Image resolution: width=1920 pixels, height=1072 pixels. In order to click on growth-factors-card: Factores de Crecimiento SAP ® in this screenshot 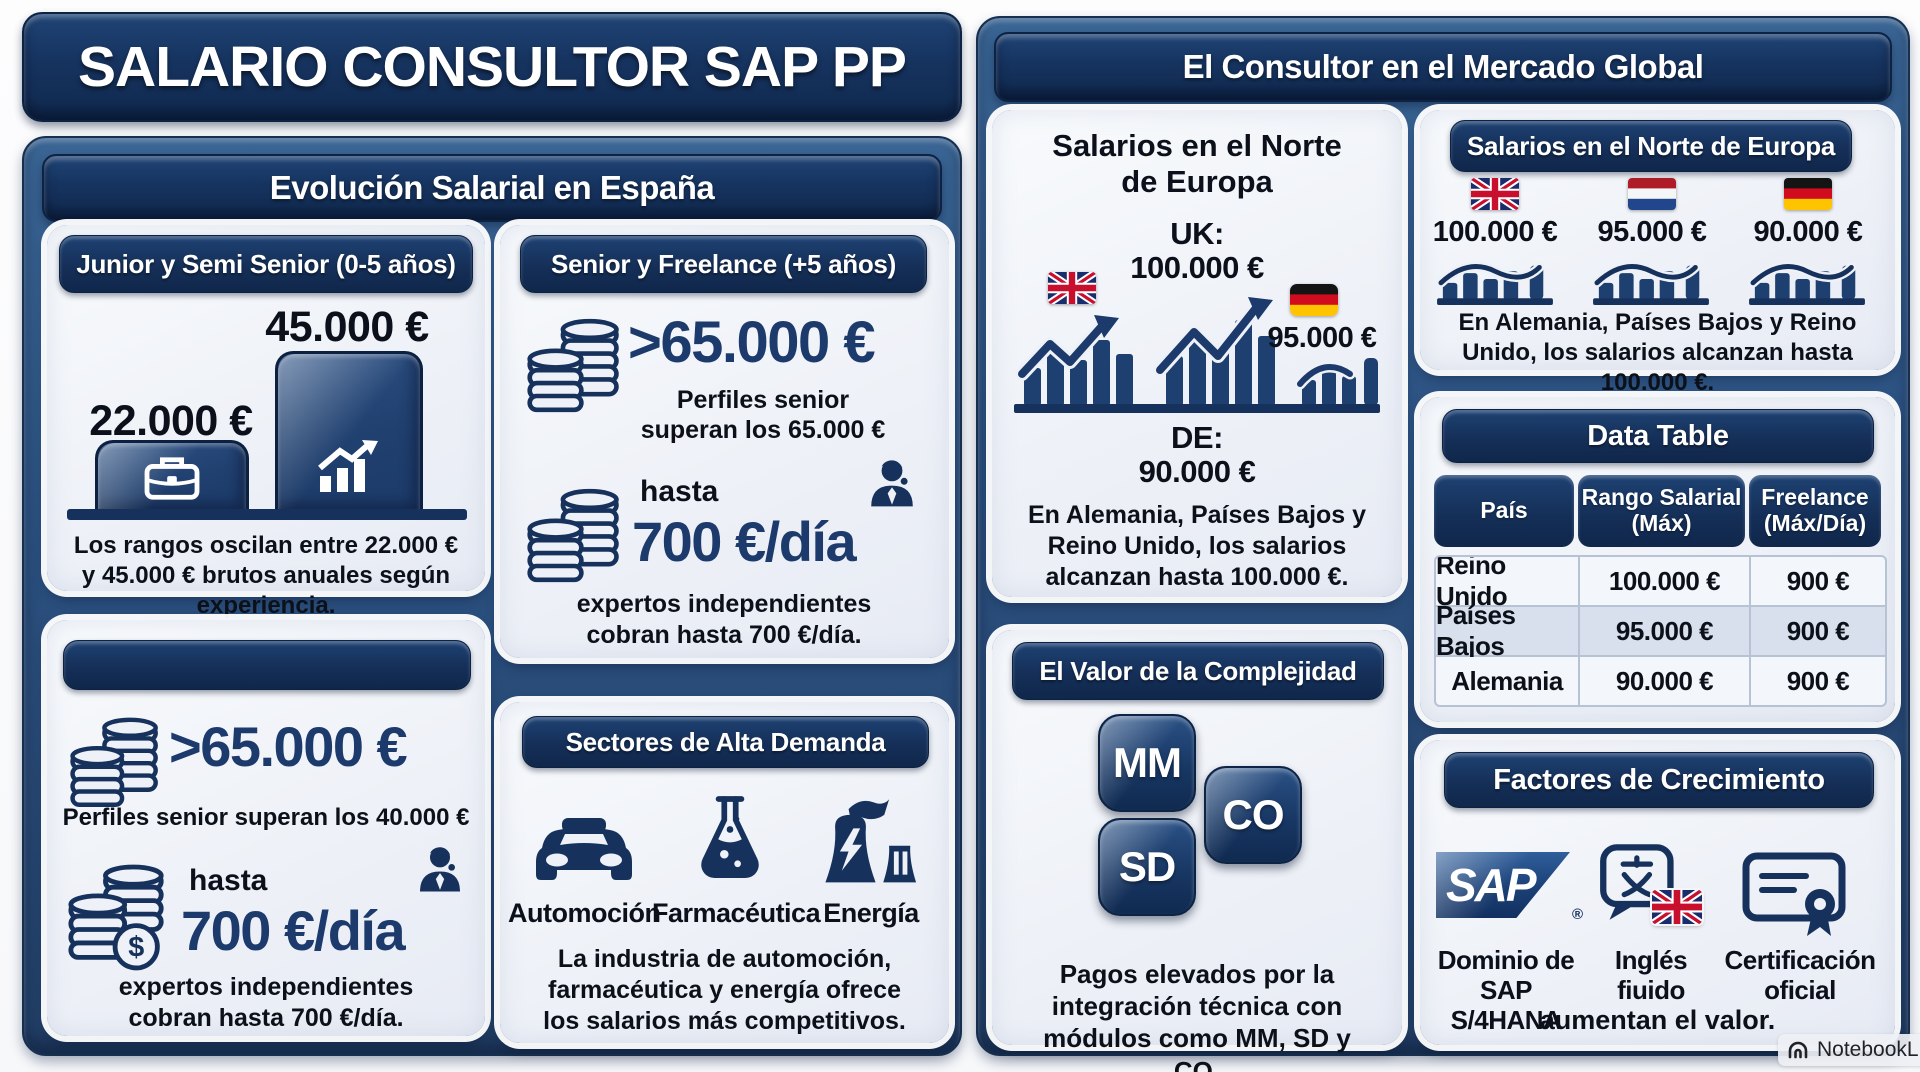, I will do `click(1657, 892)`.